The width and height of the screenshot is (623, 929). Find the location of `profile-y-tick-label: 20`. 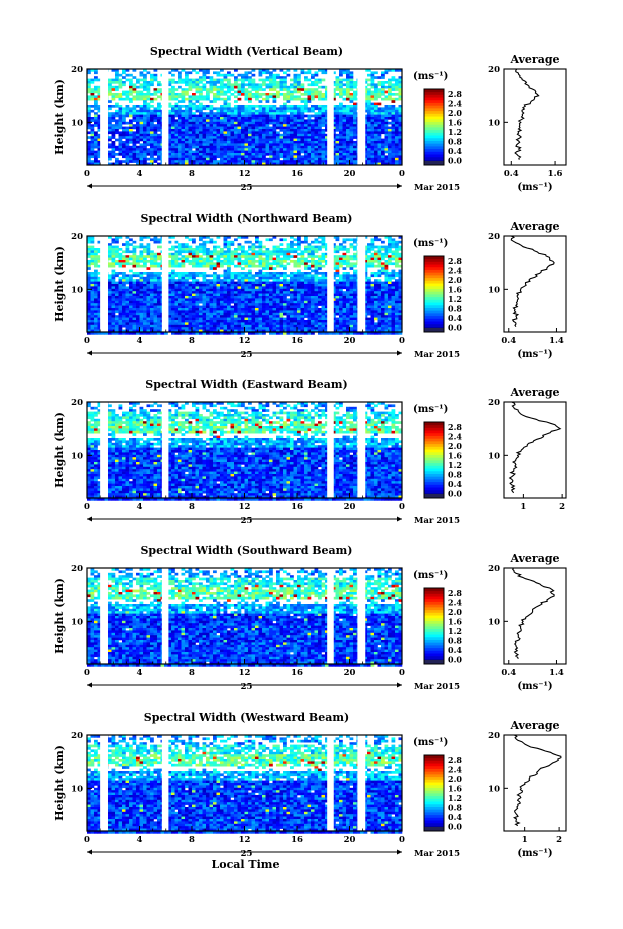

profile-y-tick-label: 20 is located at coordinates (494, 237).